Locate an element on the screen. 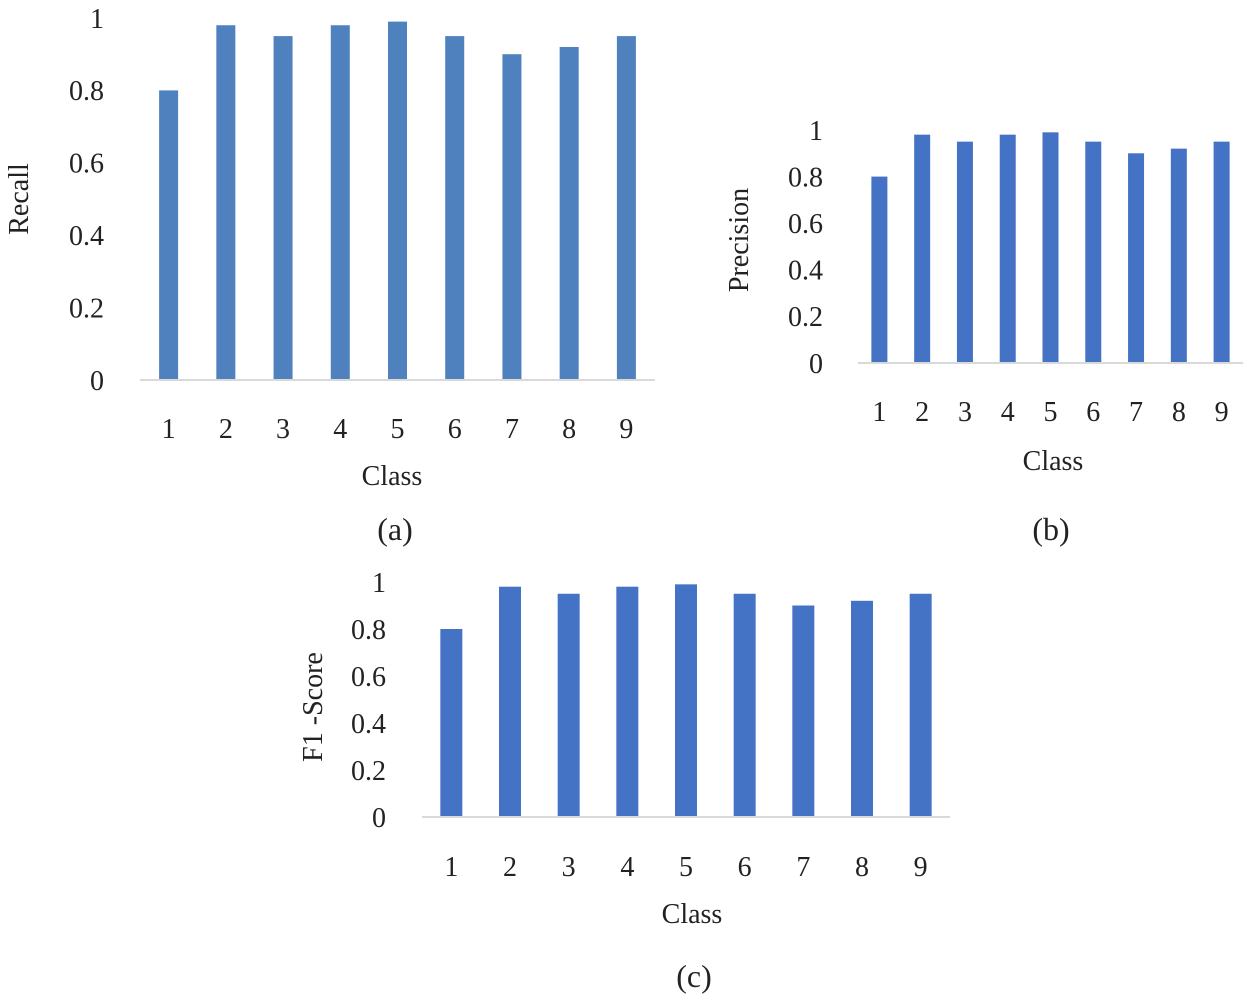  panel-label: (b) is located at coordinates (1050, 529).